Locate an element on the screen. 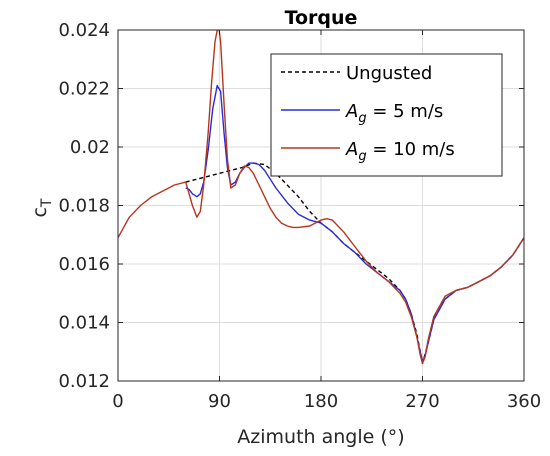 The image size is (550, 456). y-axis-title-main: c is located at coordinates (40, 212).